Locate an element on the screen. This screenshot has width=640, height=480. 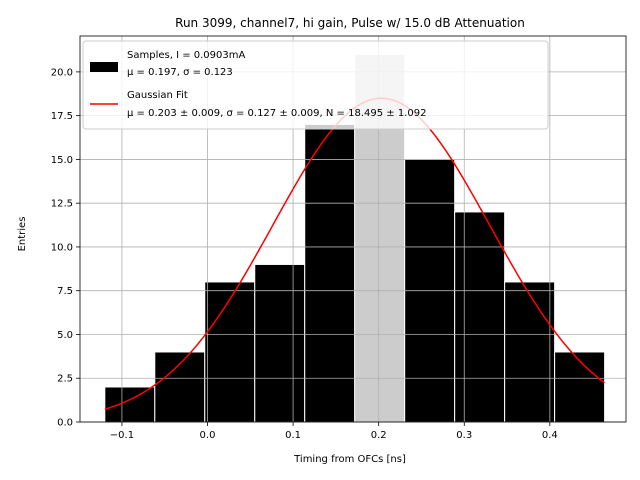
x-tick-label: 0.2 is located at coordinates (379, 435).